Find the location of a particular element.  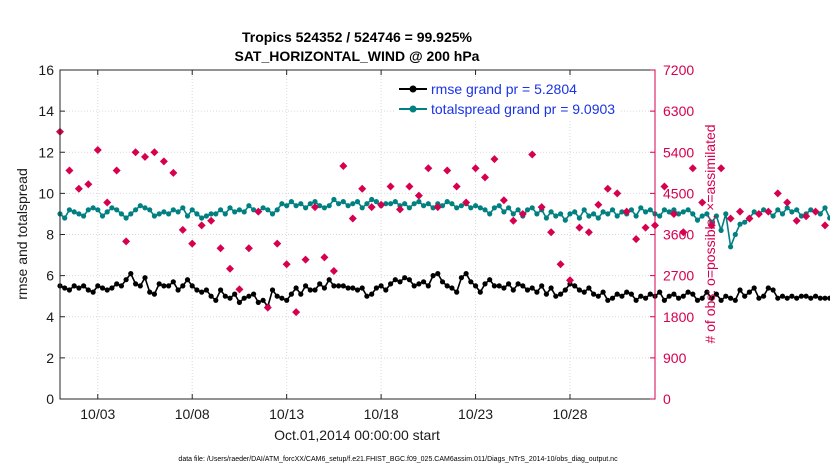

x-tick-label: 10/03 is located at coordinates (97, 414).